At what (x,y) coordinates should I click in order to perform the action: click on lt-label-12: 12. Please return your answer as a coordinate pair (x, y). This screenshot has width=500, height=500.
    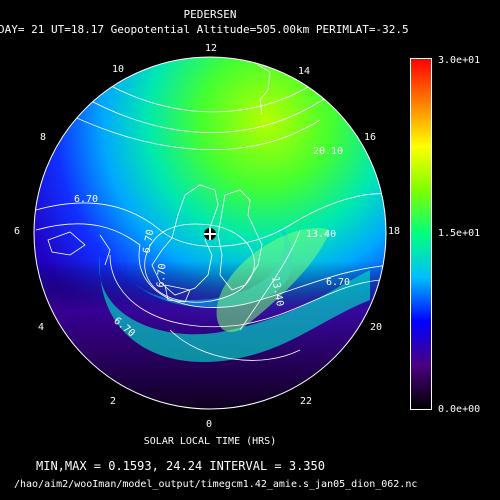
    Looking at the image, I should click on (211, 48).